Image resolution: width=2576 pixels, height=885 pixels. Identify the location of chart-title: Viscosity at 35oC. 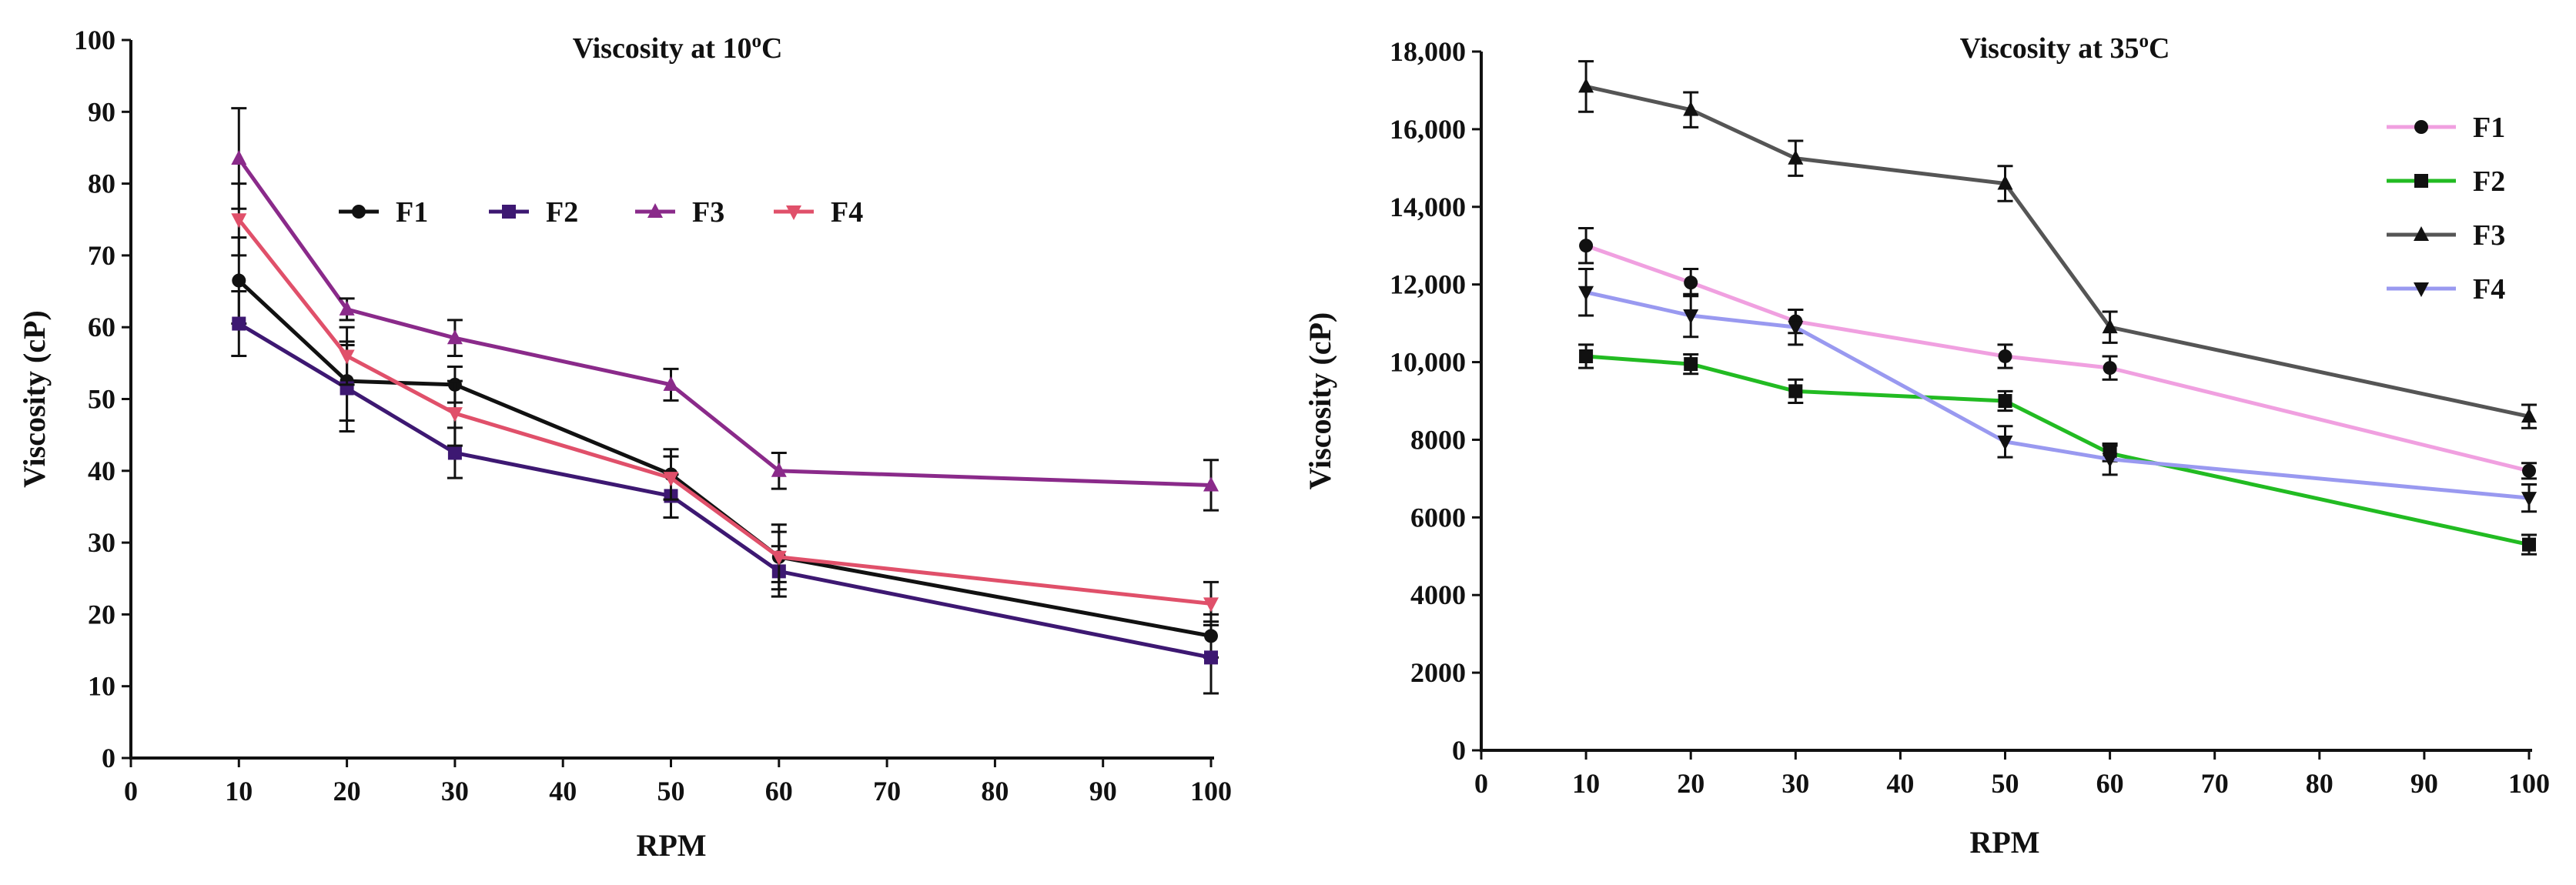
(2065, 48).